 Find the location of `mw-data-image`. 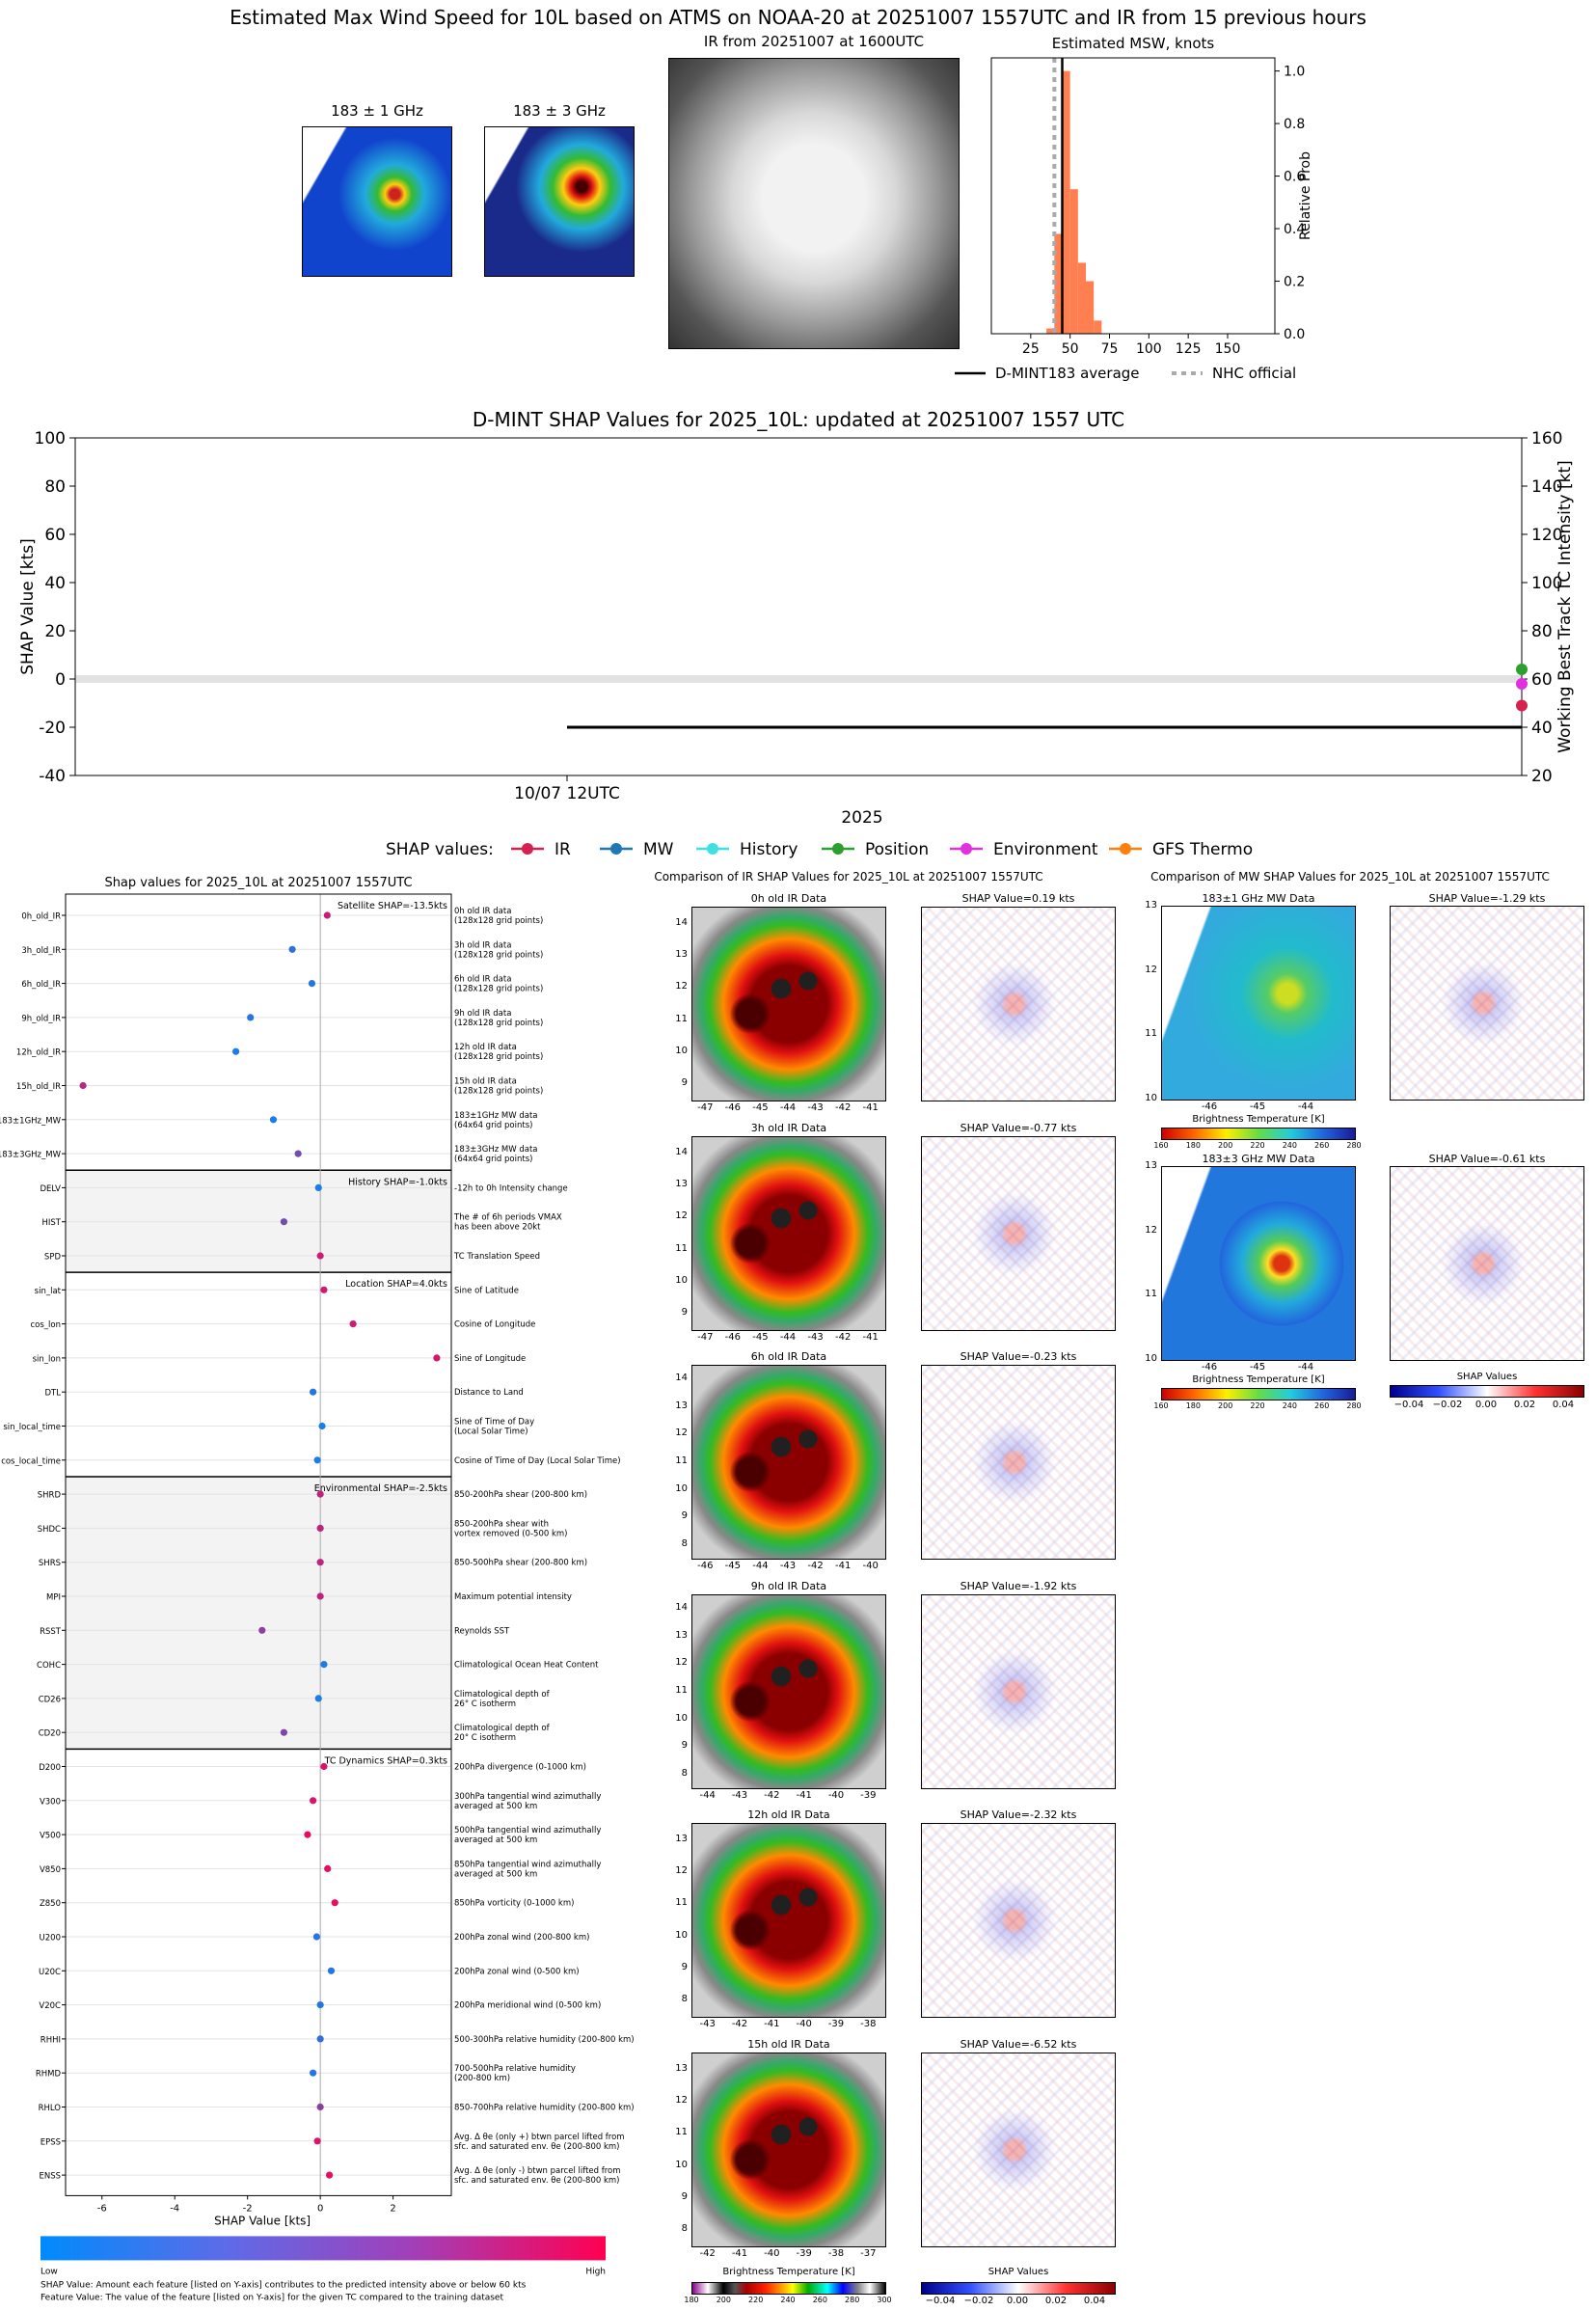

mw-data-image is located at coordinates (1259, 1003).